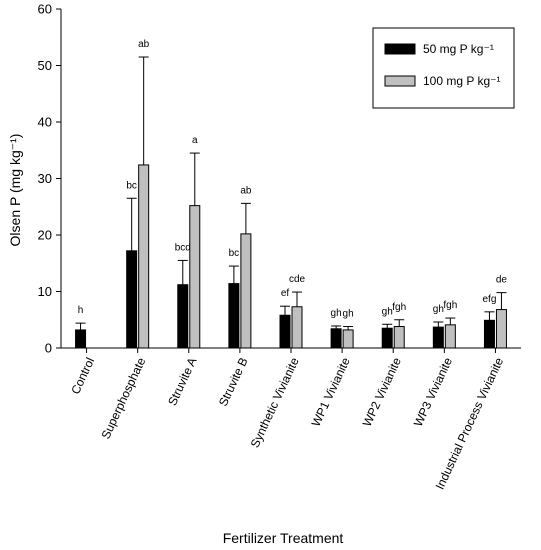 The height and width of the screenshot is (550, 541). I want to click on legend-frame, so click(443, 68).